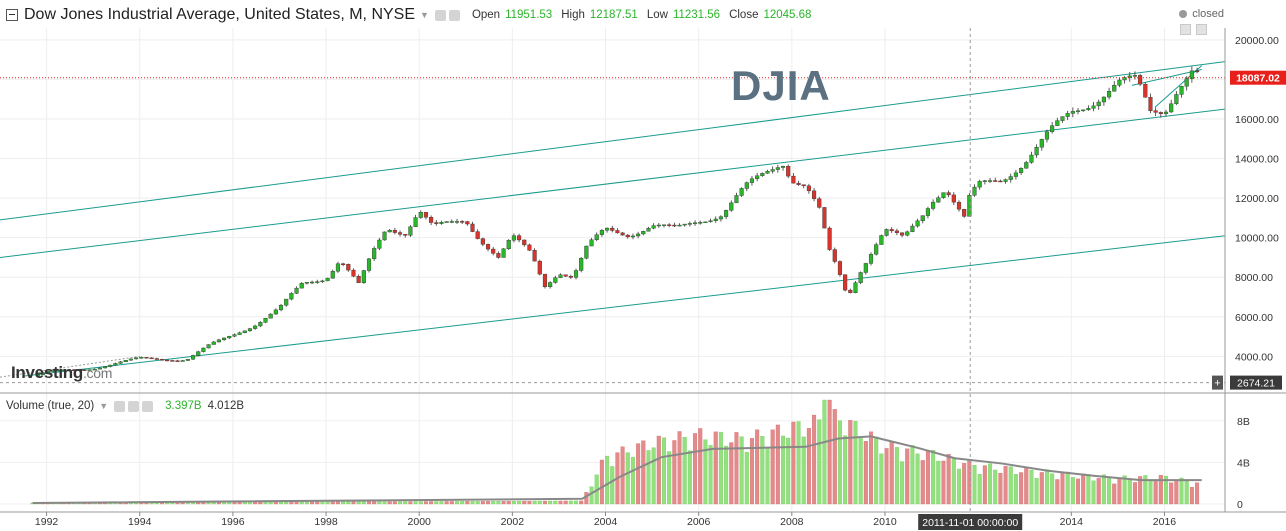 This screenshot has height=531, width=1286. I want to click on volume-value: 3.397B, so click(183, 406).